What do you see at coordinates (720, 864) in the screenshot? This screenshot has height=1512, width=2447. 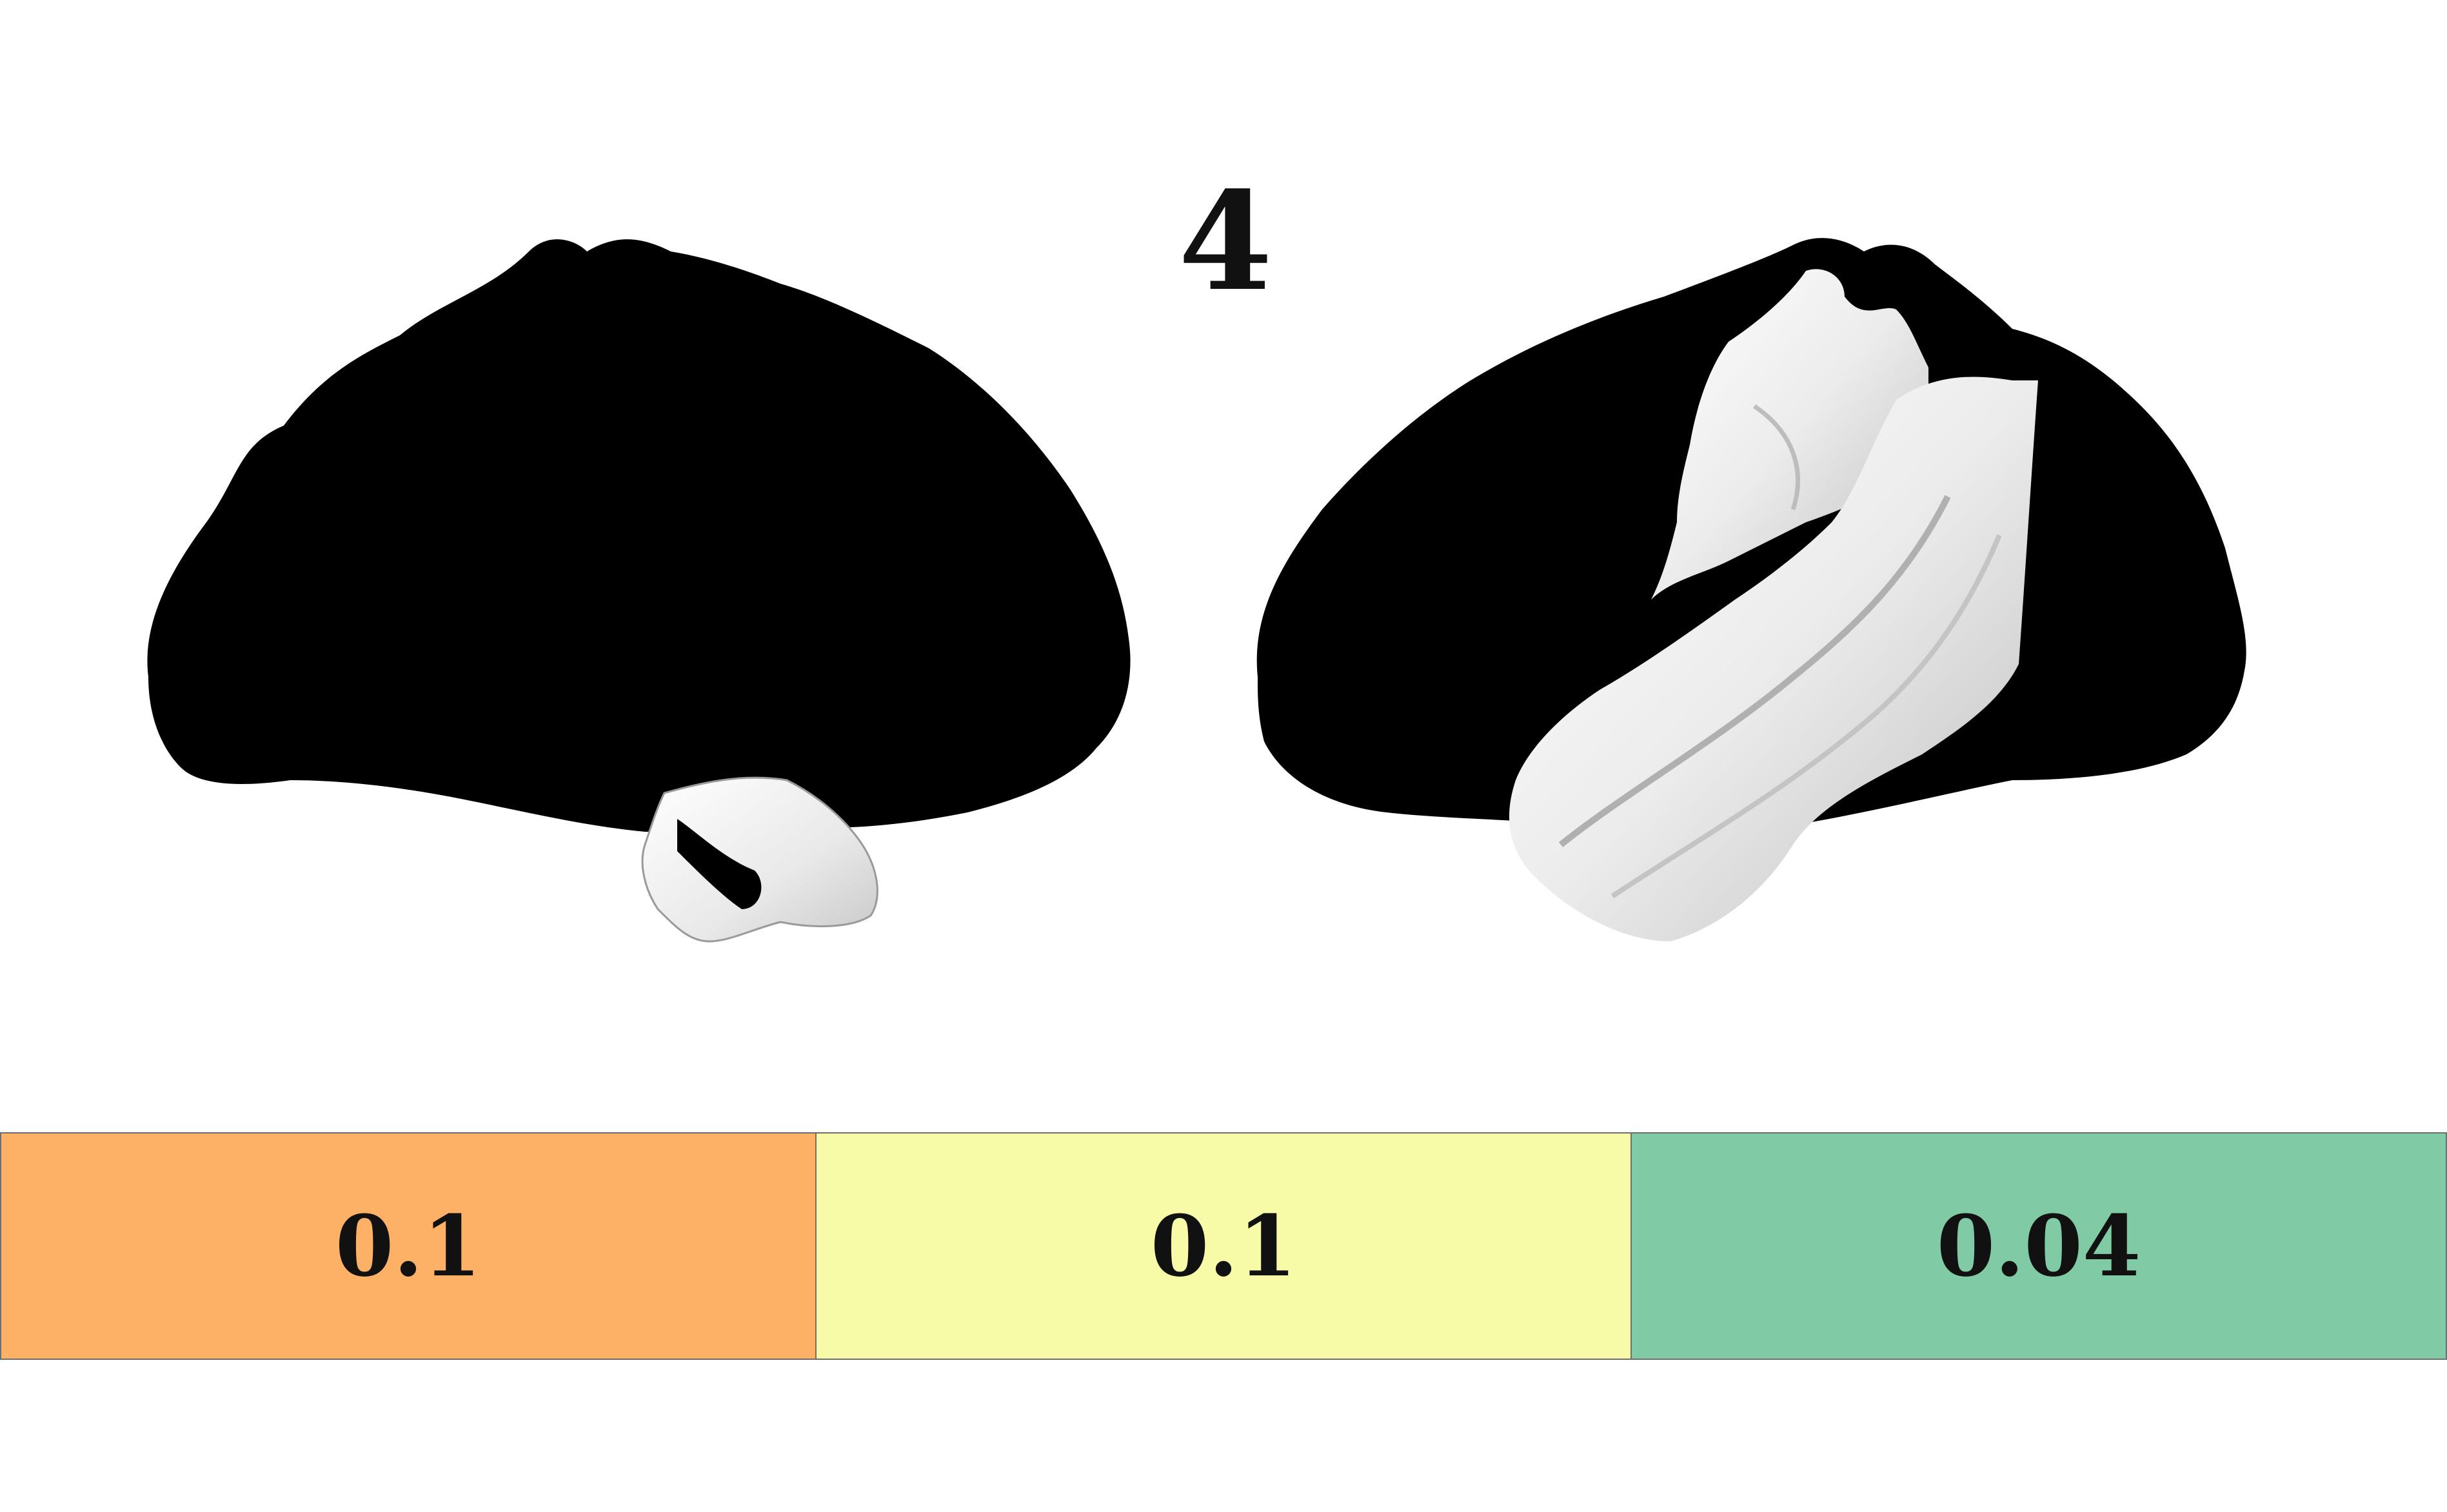 I see `left-temporal-shadow` at bounding box center [720, 864].